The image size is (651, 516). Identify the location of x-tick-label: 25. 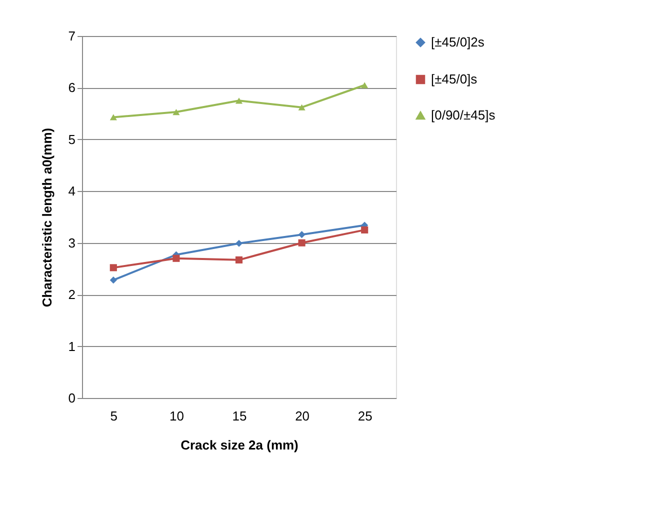
(365, 416).